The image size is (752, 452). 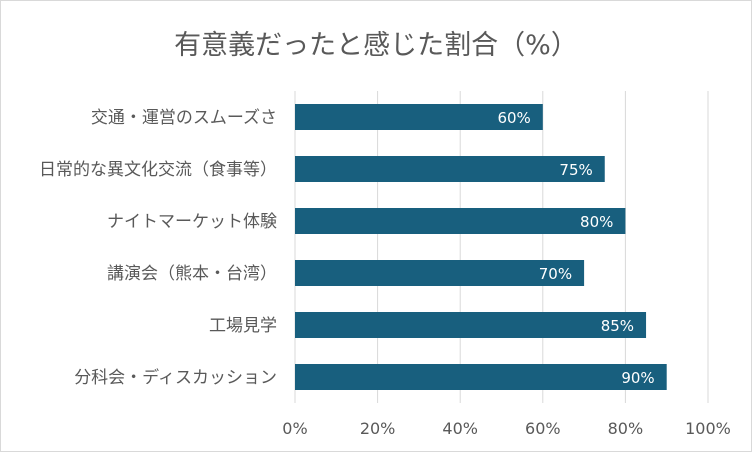 What do you see at coordinates (575, 170) in the screenshot?
I see `data-label: 75%` at bounding box center [575, 170].